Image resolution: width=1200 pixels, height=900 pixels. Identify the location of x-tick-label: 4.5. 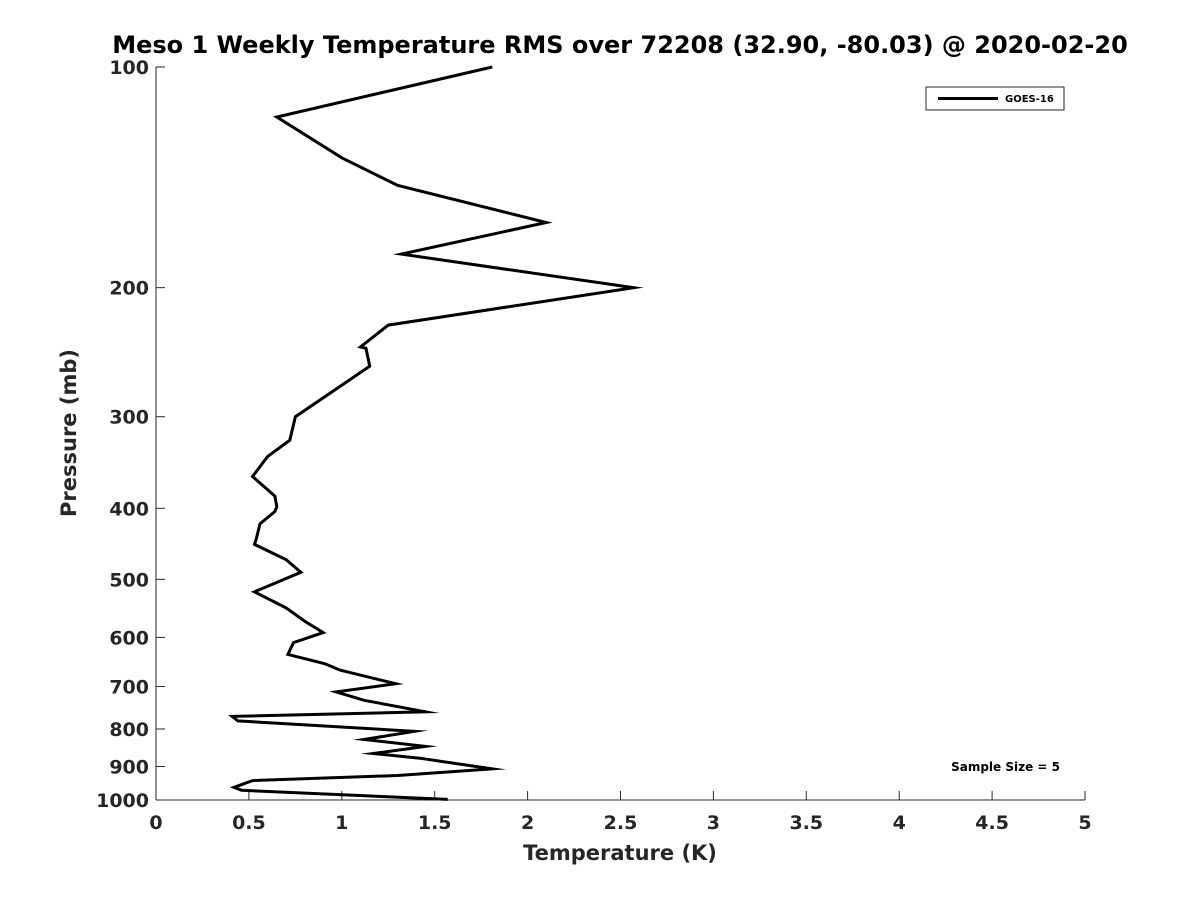
(992, 823).